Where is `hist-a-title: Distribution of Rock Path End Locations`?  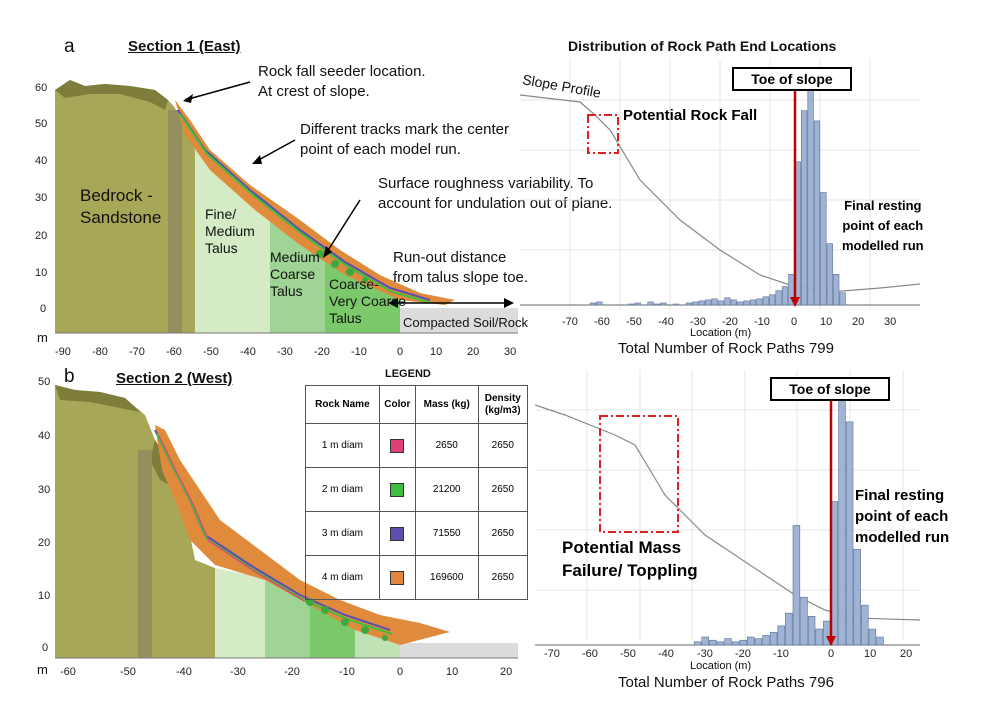 hist-a-title: Distribution of Rock Path End Locations is located at coordinates (702, 46).